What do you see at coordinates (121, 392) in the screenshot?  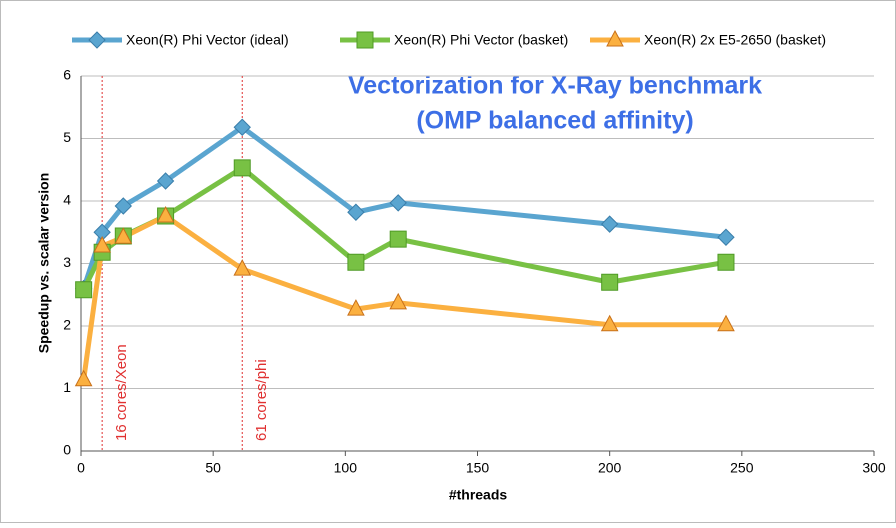 I see `reference-label: 16 cores/Xeon` at bounding box center [121, 392].